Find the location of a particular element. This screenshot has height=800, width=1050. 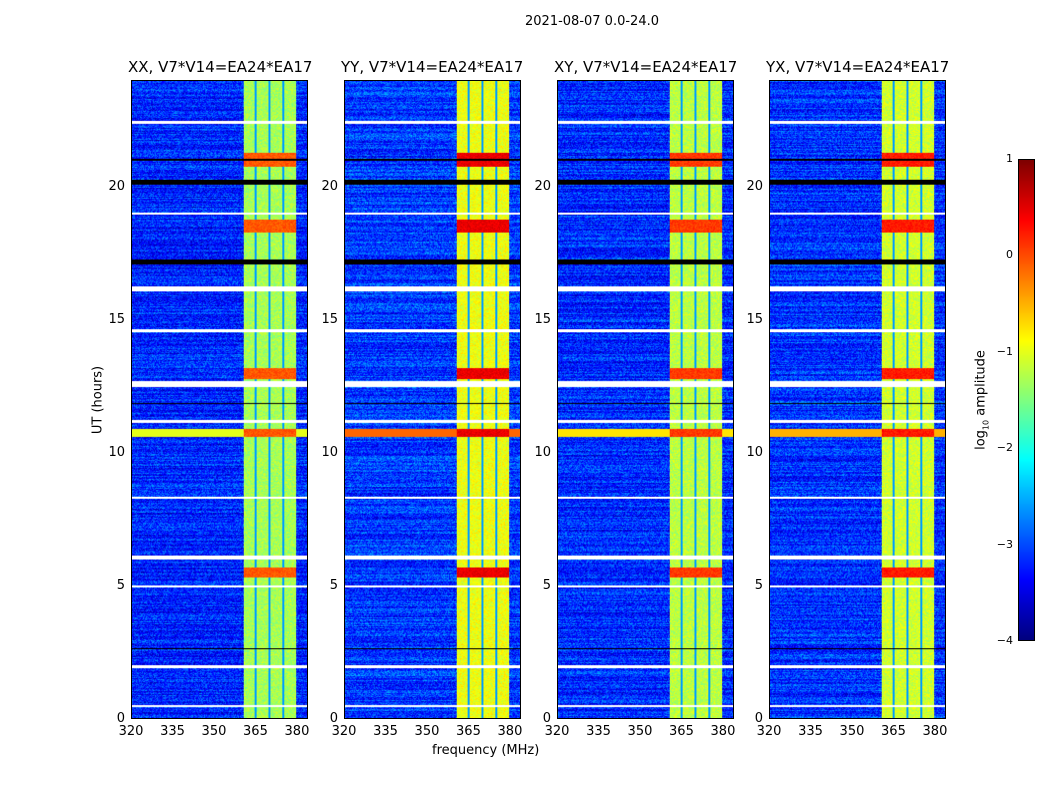

colorbar-tick-label: −2 is located at coordinates (1004, 448).